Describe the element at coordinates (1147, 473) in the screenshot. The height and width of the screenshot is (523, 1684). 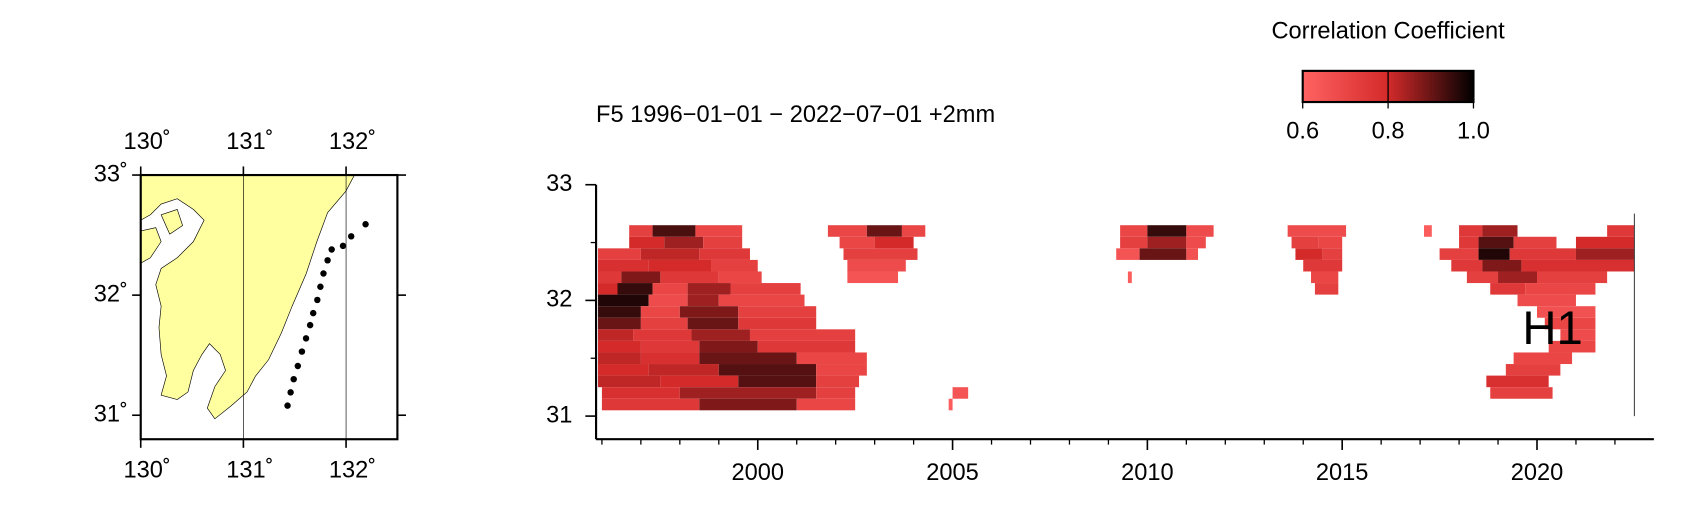
I see `x-tick-label: 2010` at that location.